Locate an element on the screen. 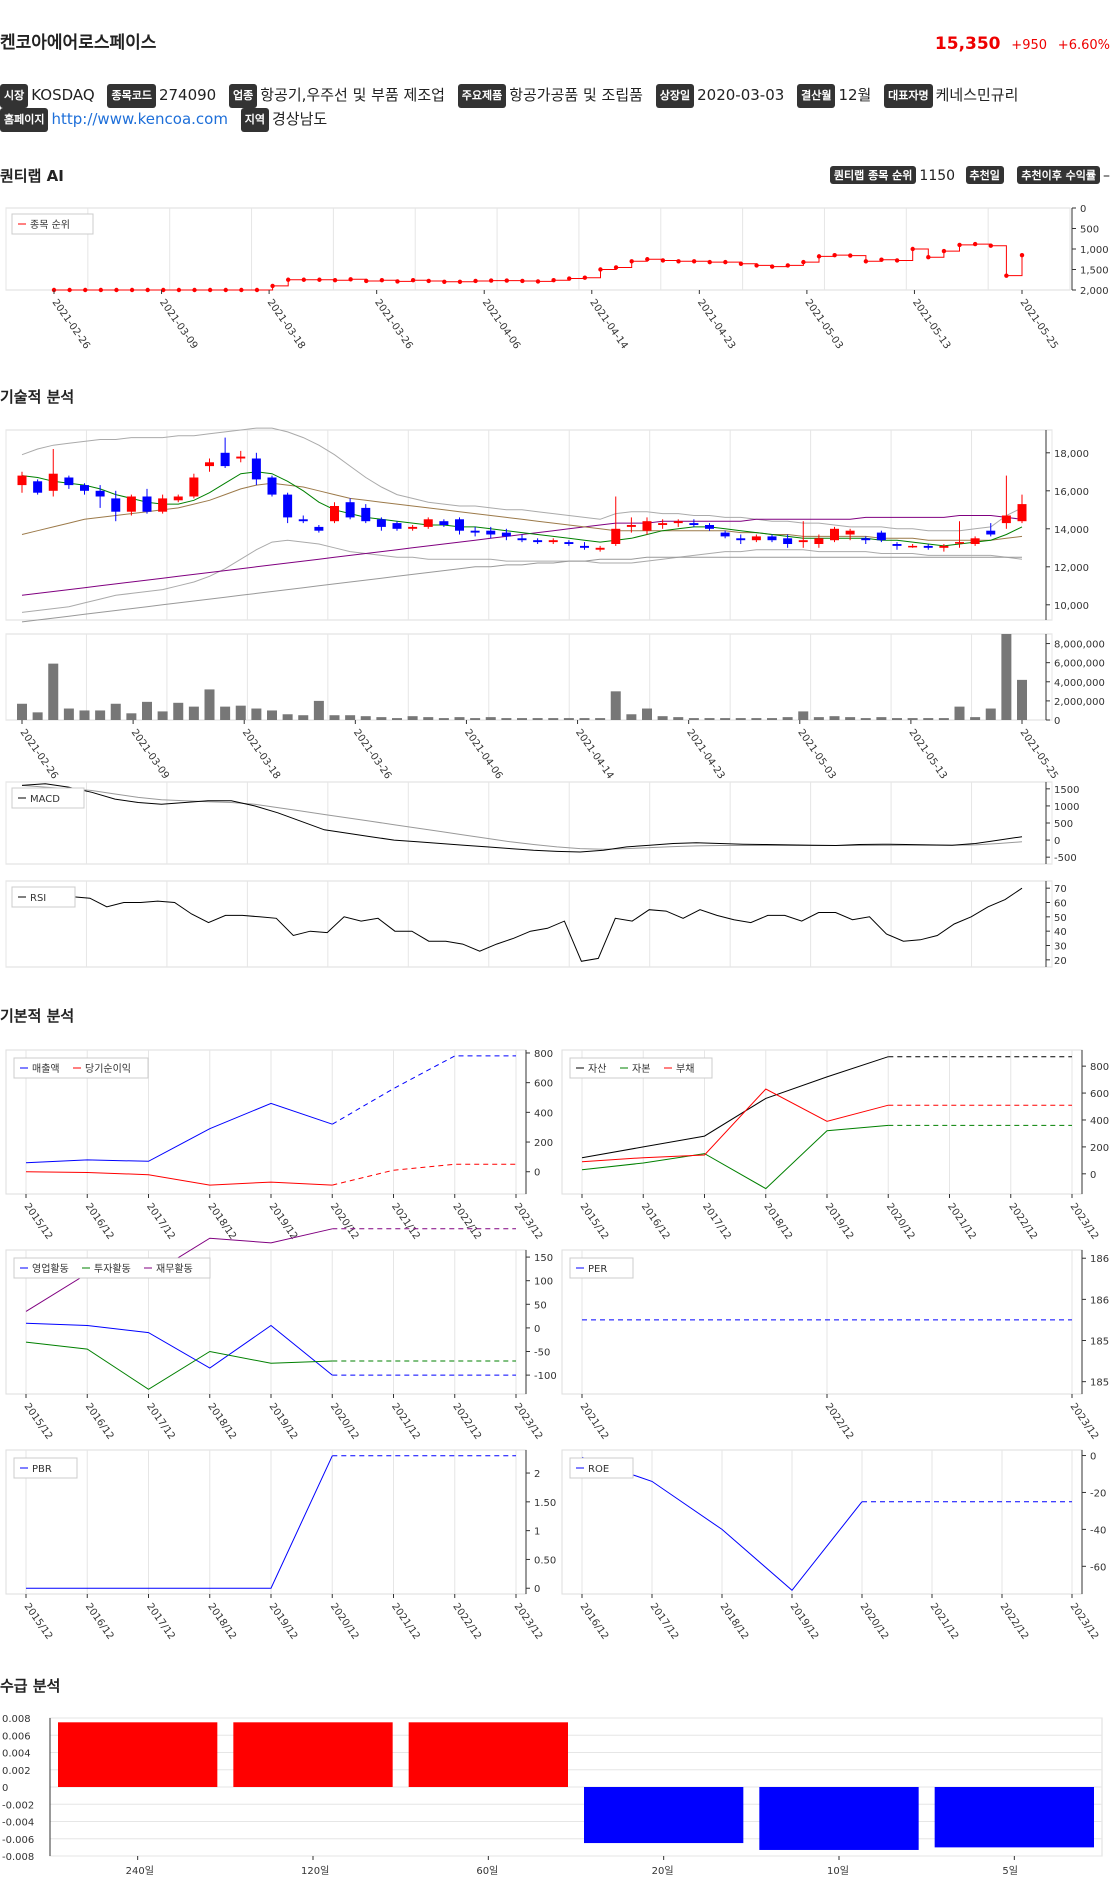 This screenshot has height=1877, width=1110. supply-bar is located at coordinates (1014, 1817).